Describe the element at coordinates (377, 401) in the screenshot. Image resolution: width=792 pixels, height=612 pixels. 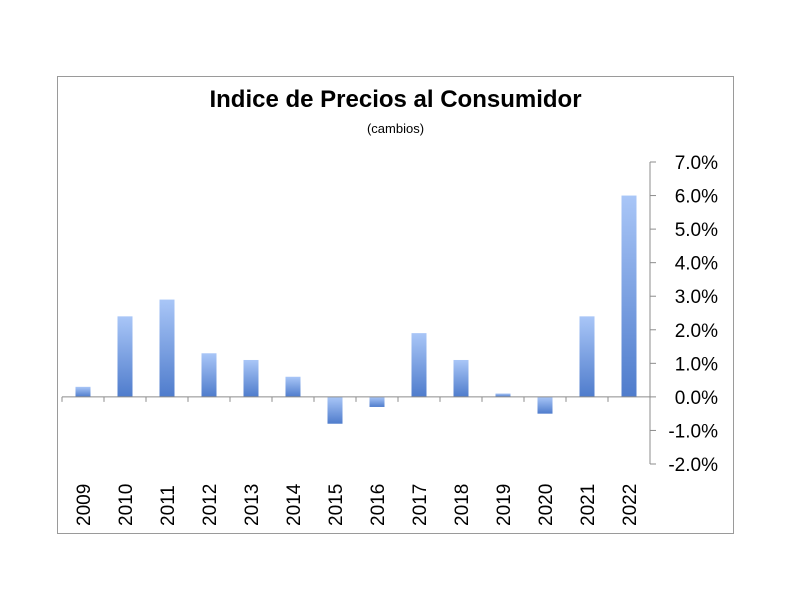
I see `bar-2016` at that location.